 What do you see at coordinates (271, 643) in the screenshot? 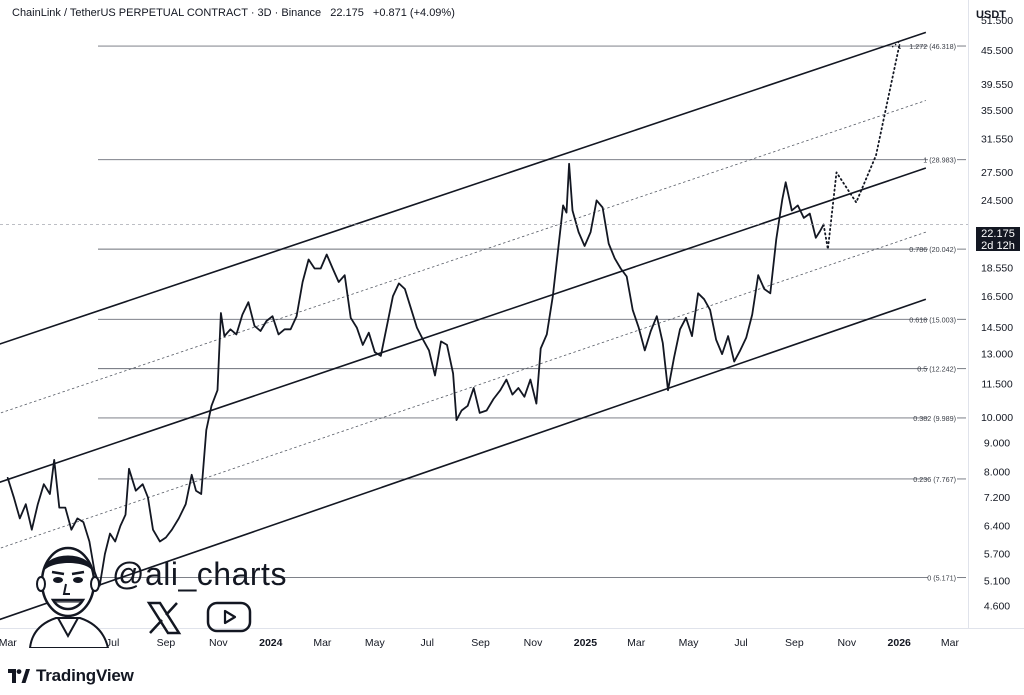
I see `x-tick-label: 2024` at bounding box center [271, 643].